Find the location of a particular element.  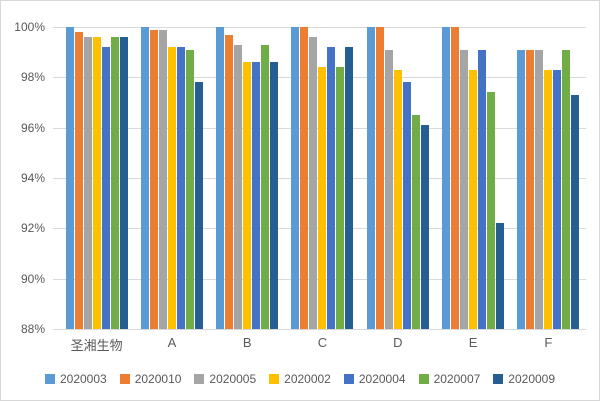

x-axis-label: E is located at coordinates (473, 342).